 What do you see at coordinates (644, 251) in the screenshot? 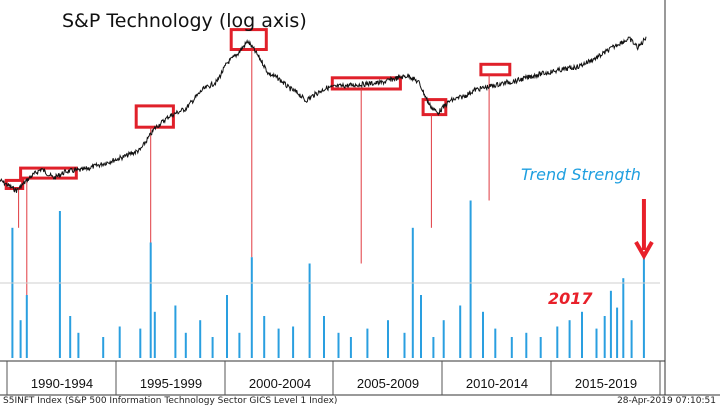
I see `arrow-head` at bounding box center [644, 251].